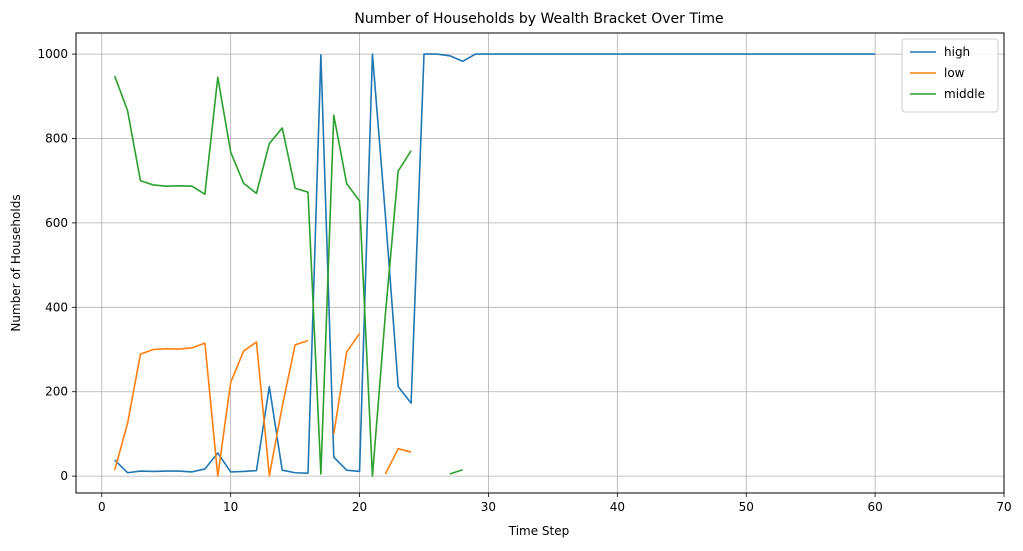 The height and width of the screenshot is (551, 1023). Describe the element at coordinates (56, 139) in the screenshot. I see `y-tick-label: 800` at that location.